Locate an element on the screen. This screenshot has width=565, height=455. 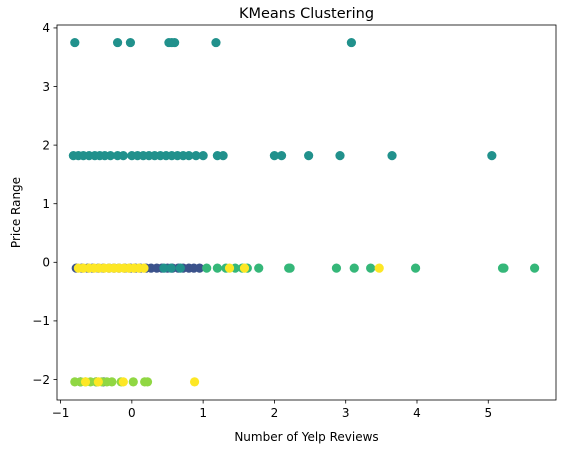
x-tick-label: 5 is located at coordinates (488, 413).